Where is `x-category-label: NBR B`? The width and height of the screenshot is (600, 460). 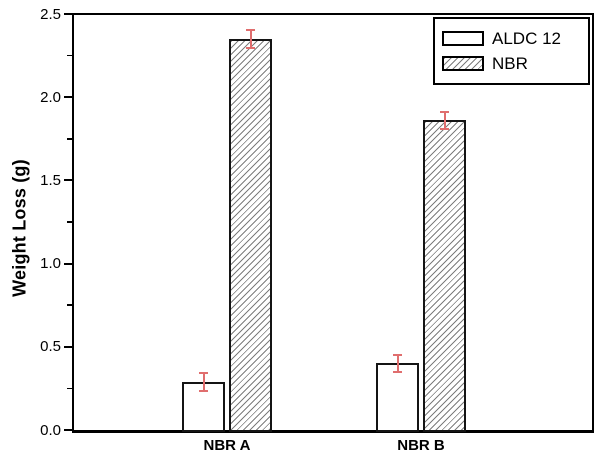 x-category-label: NBR B is located at coordinates (421, 445).